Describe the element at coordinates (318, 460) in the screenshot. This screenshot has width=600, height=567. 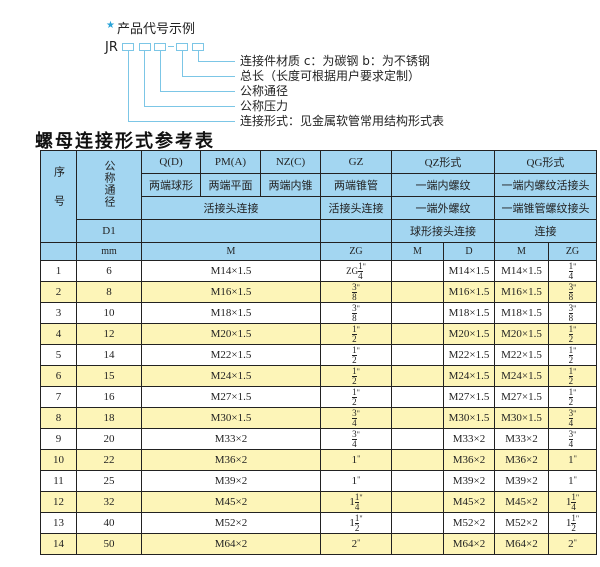
I see `table-row: 10 22 M36×2 1" M36×2 M36×2 1"` at that location.